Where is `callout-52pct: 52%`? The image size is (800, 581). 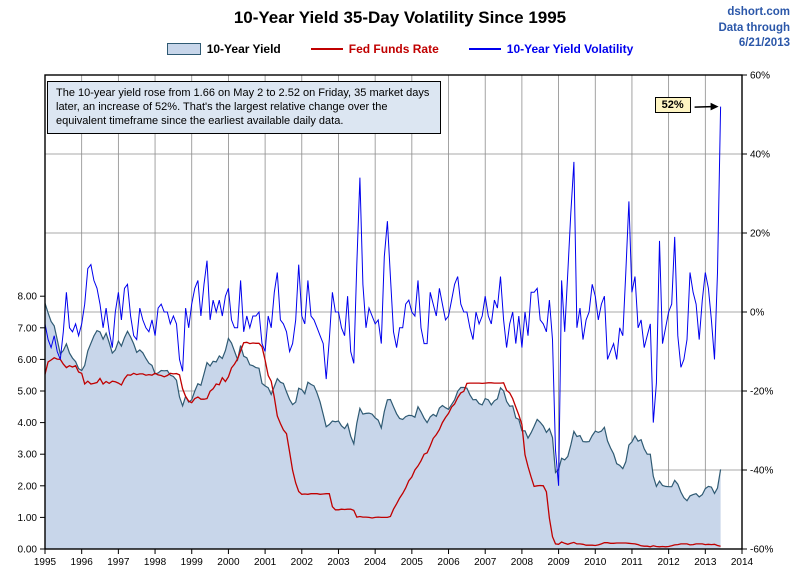 callout-52pct: 52% is located at coordinates (672, 104).